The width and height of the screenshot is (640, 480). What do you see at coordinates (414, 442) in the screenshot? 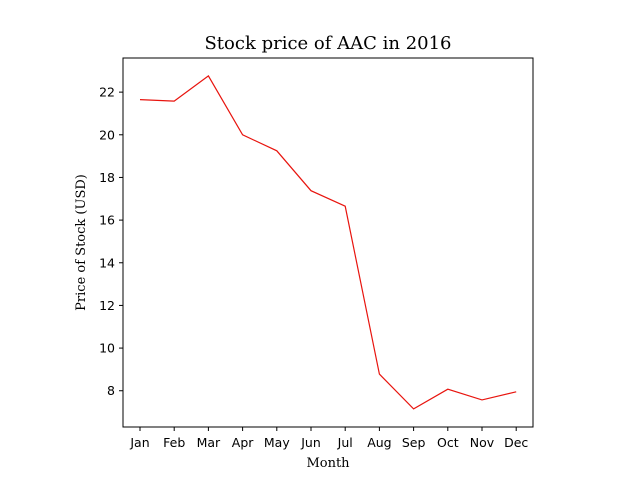
I see `x-tick-label: Sep` at bounding box center [414, 442].